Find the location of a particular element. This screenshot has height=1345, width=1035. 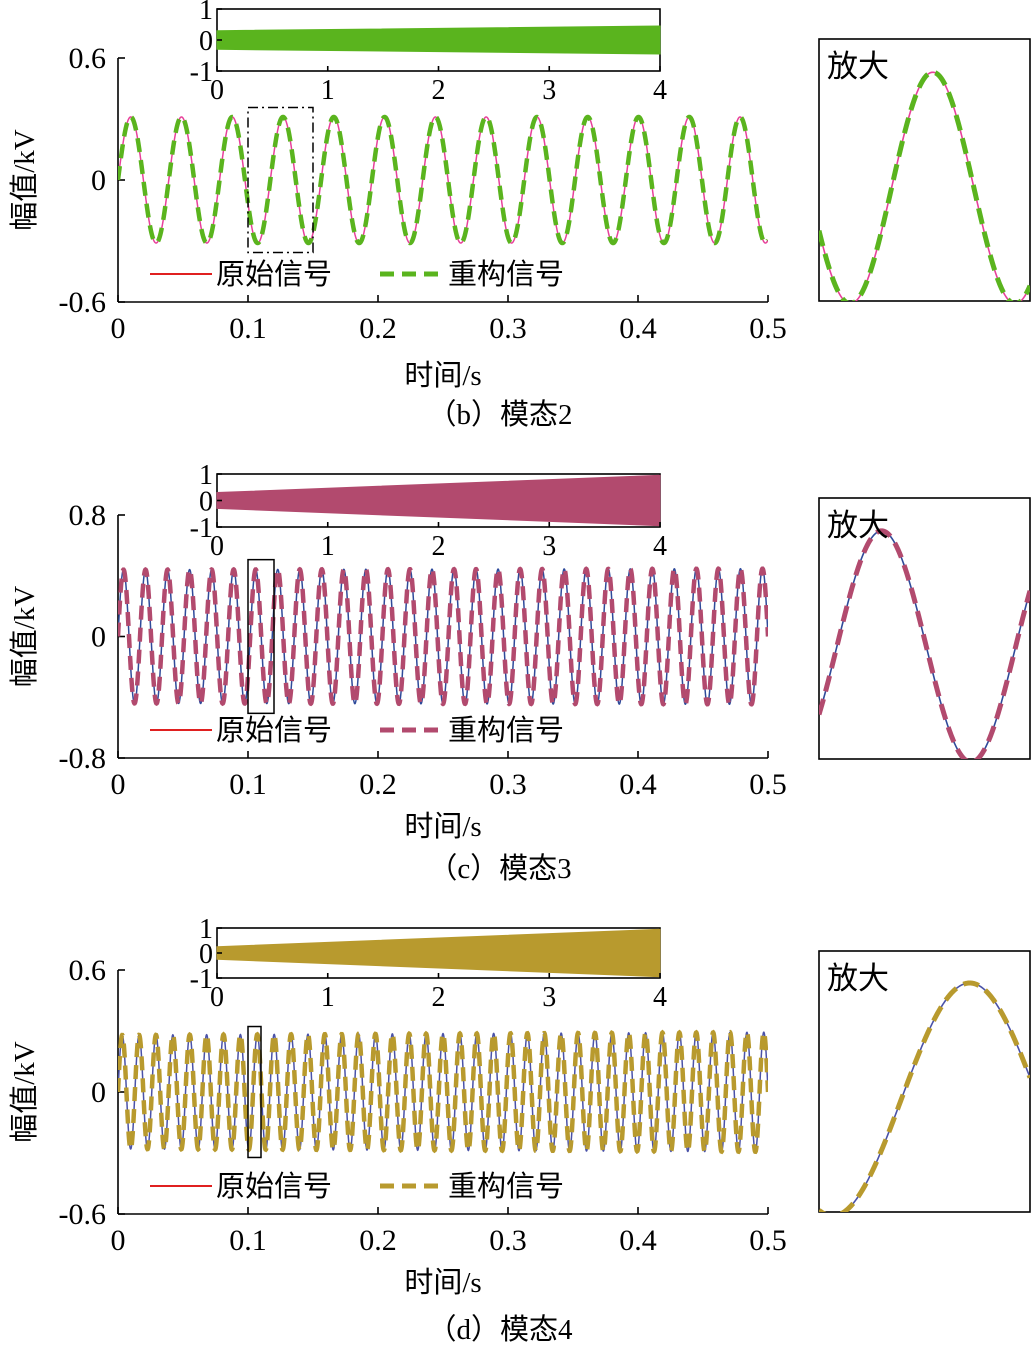

panel-caption: （d）模态4 is located at coordinates (500, 1329).